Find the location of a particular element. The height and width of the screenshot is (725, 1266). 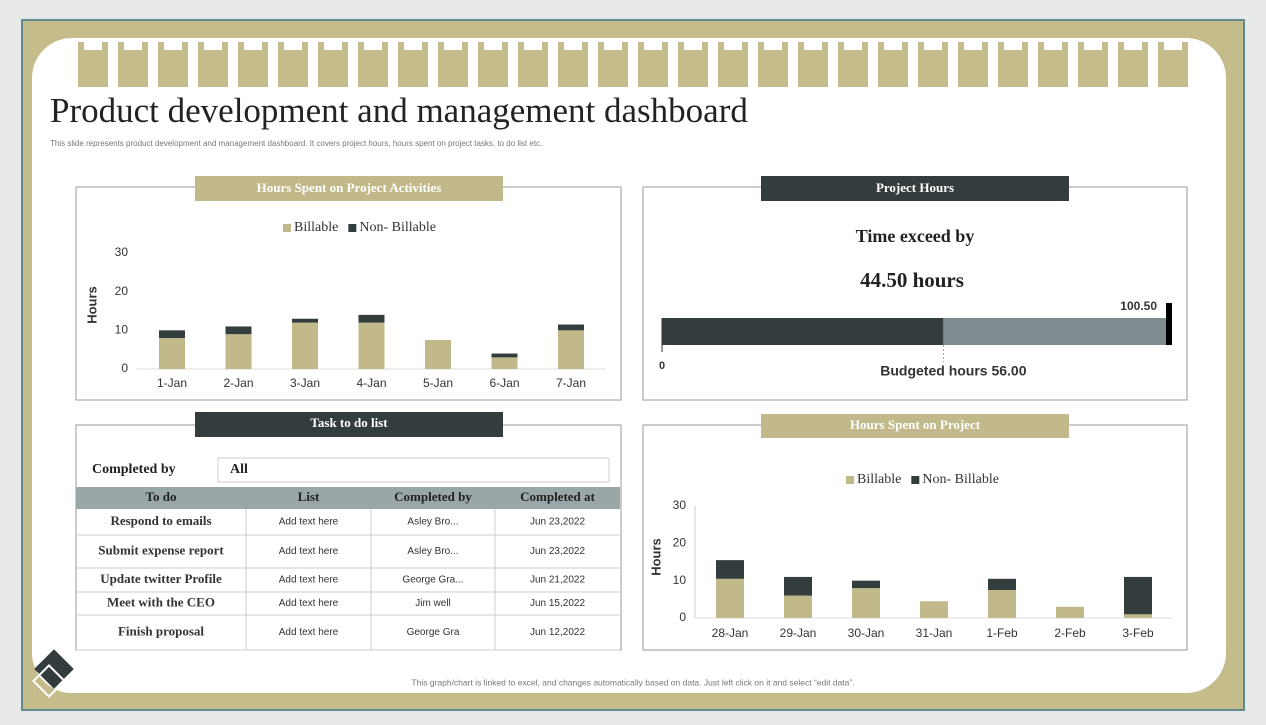

panel-title: Hours Spent on Project Activities is located at coordinates (349, 187).